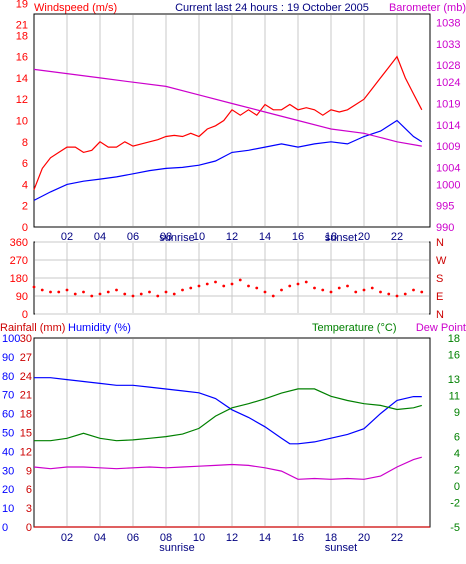 This screenshot has height=564, width=466. Describe the element at coordinates (22, 26) in the screenshot. I see `y-tick-label-windspeed: 21` at that location.